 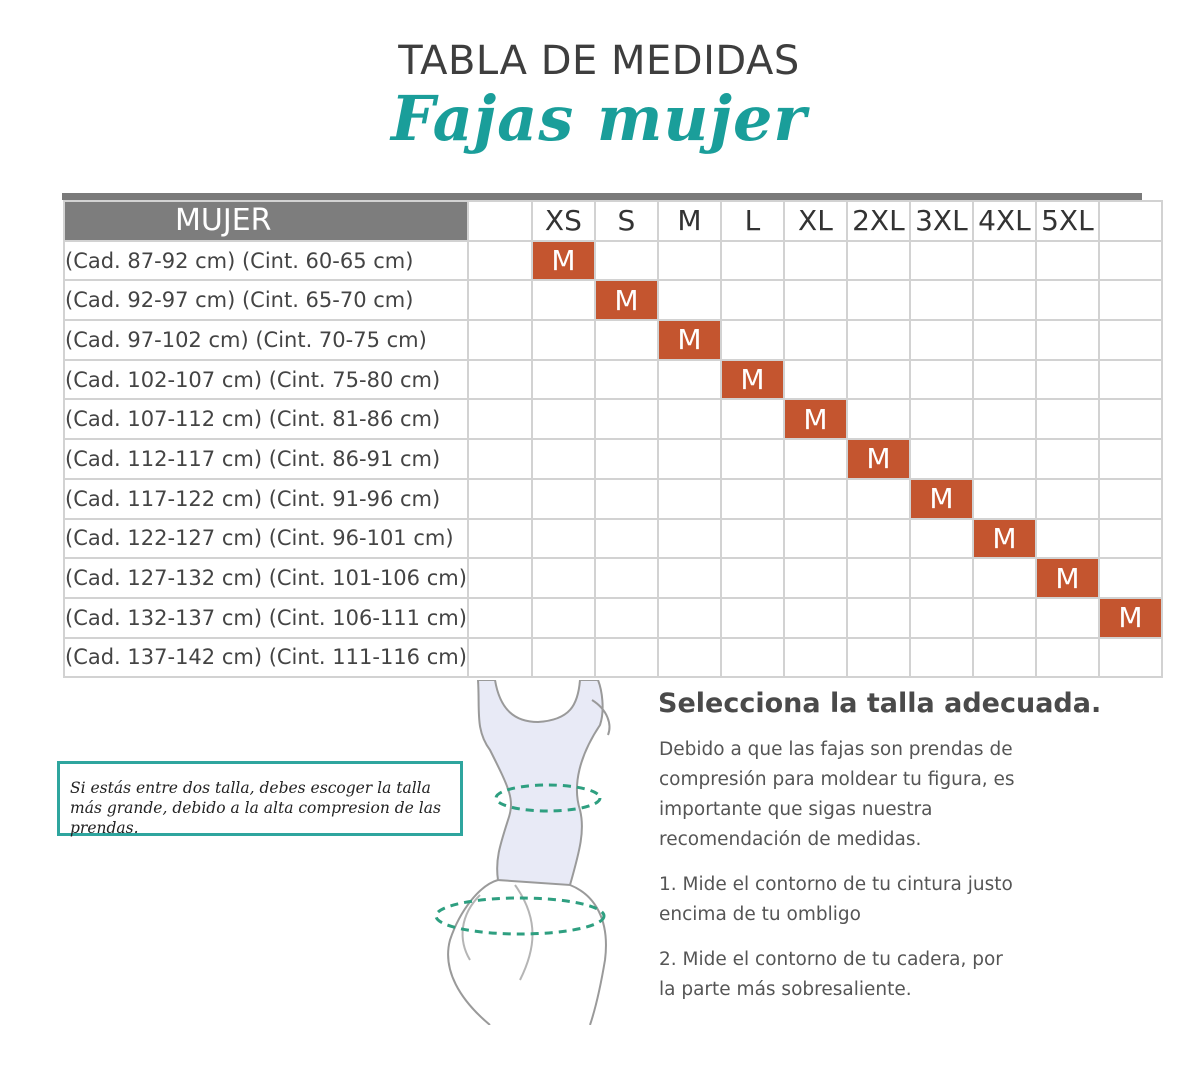 I want to click on page-title: TABLA DE MEDIDAS, so click(x=599, y=61).